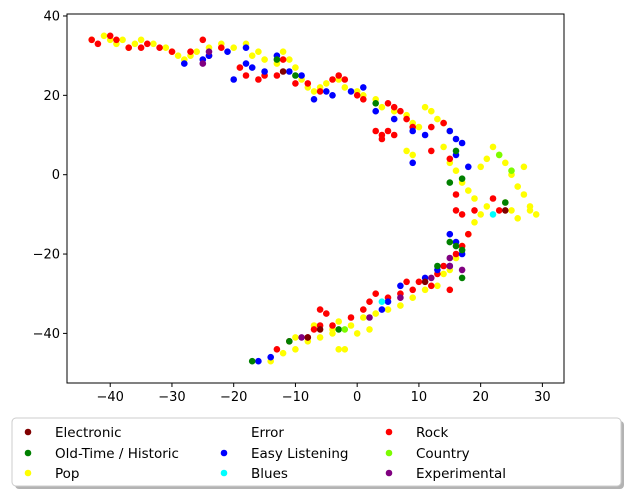 This screenshot has width=629, height=496. Describe the element at coordinates (46, 334) in the screenshot. I see `y-tick-label: −40` at that location.